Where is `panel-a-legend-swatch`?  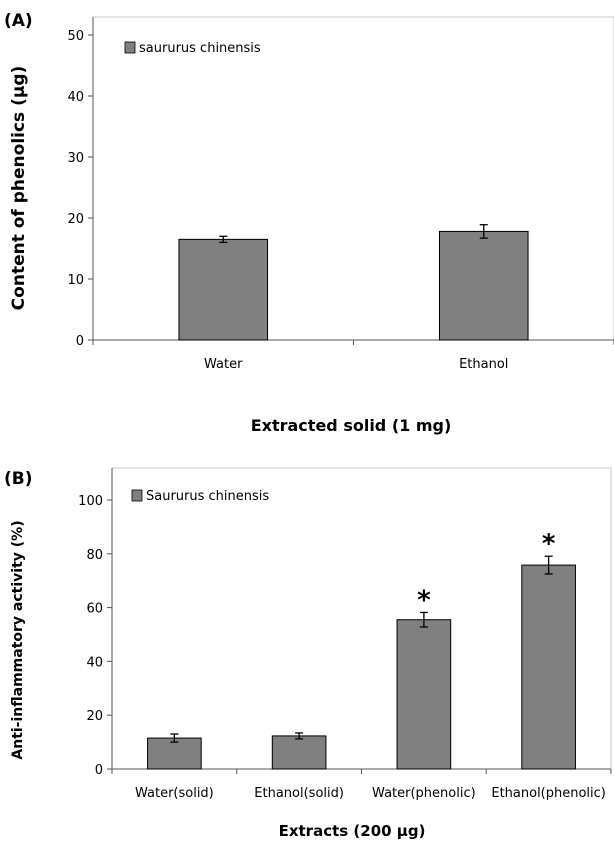
panel-a-legend-swatch is located at coordinates (130, 47).